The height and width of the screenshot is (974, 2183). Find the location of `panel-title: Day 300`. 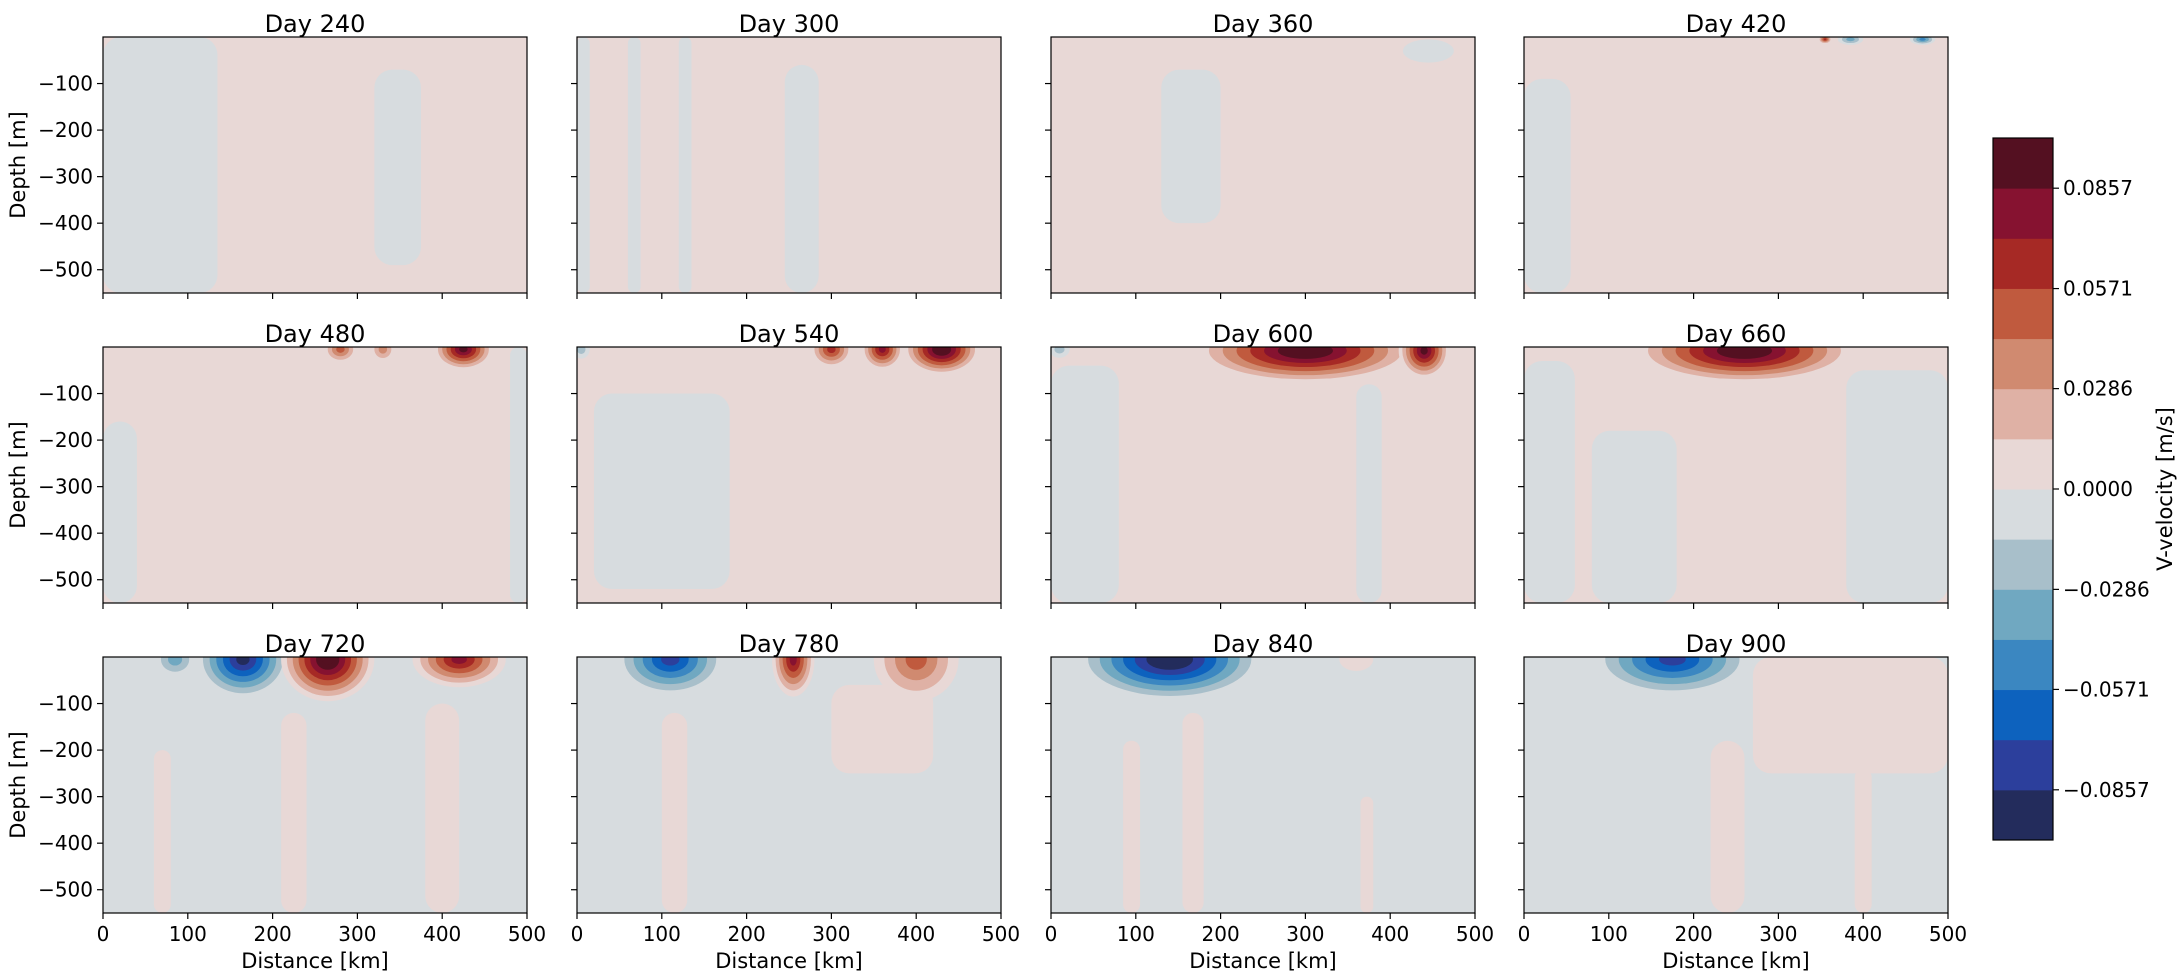

panel-title: Day 300 is located at coordinates (789, 24).